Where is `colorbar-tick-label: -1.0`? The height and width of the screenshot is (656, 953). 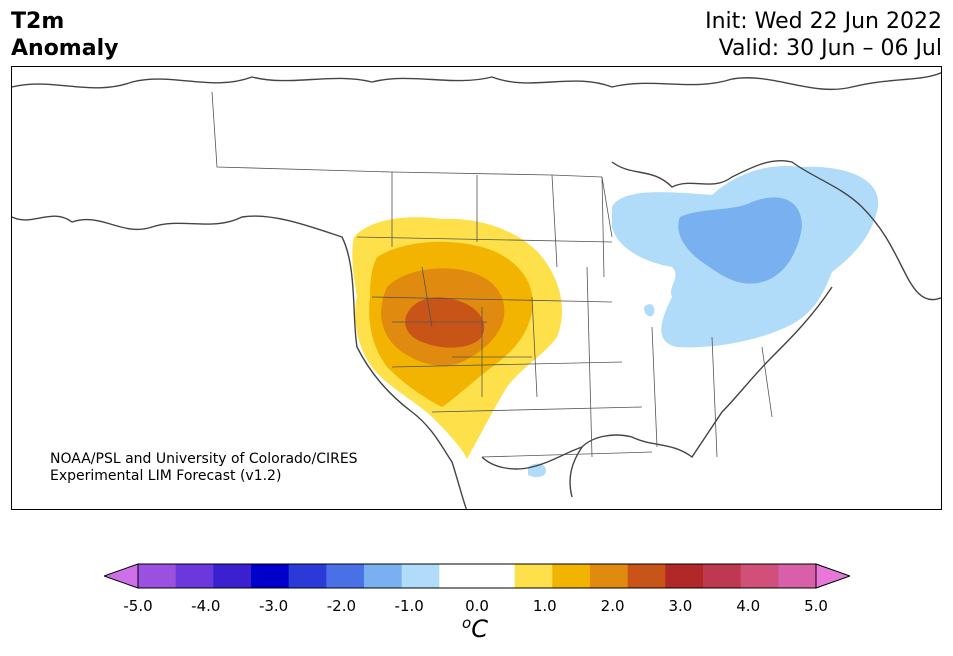
colorbar-tick-label: -1.0 is located at coordinates (409, 606).